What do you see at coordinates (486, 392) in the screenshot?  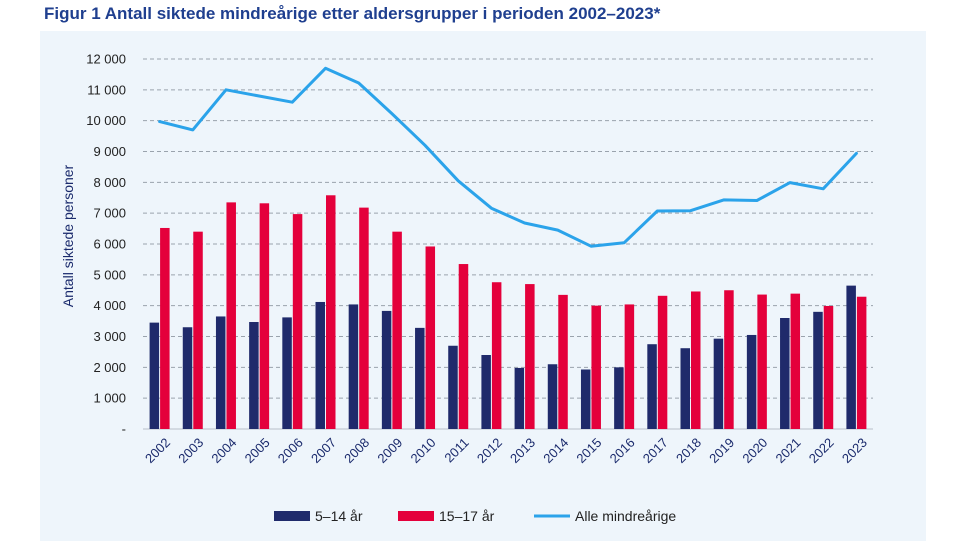 I see `bar-5-14-2012` at bounding box center [486, 392].